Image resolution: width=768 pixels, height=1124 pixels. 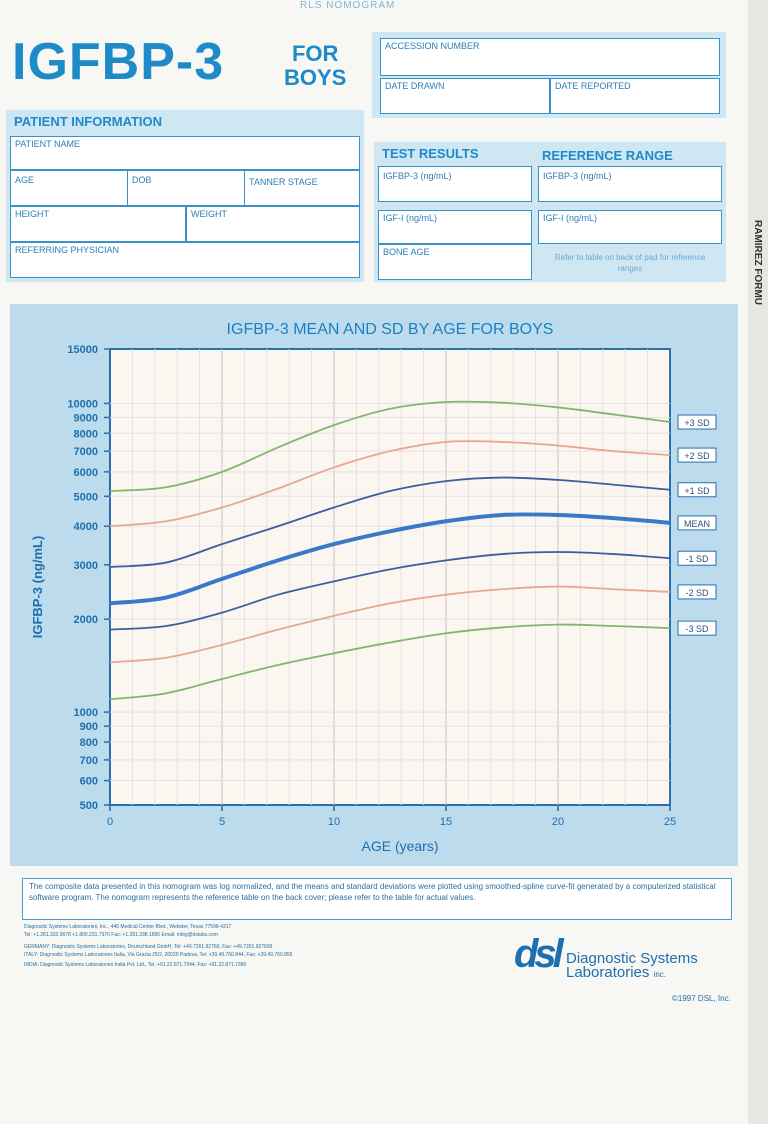 What do you see at coordinates (539, 954) in the screenshot?
I see `dsl-logo-icon: dsl` at bounding box center [539, 954].